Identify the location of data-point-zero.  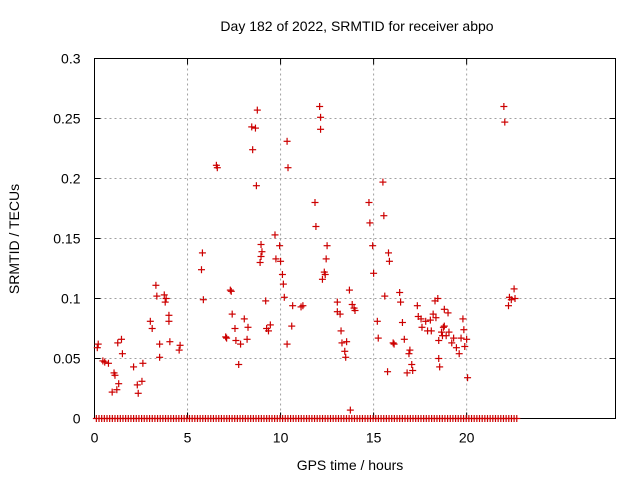
(517, 418).